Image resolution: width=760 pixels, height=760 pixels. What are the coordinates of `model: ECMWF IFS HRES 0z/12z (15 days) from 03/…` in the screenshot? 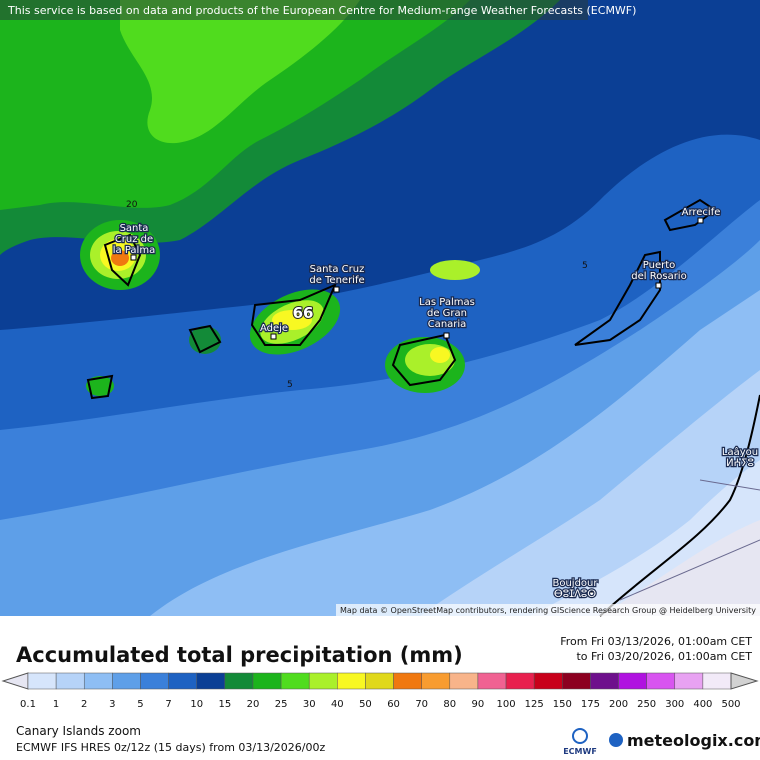 It's located at (171, 747).